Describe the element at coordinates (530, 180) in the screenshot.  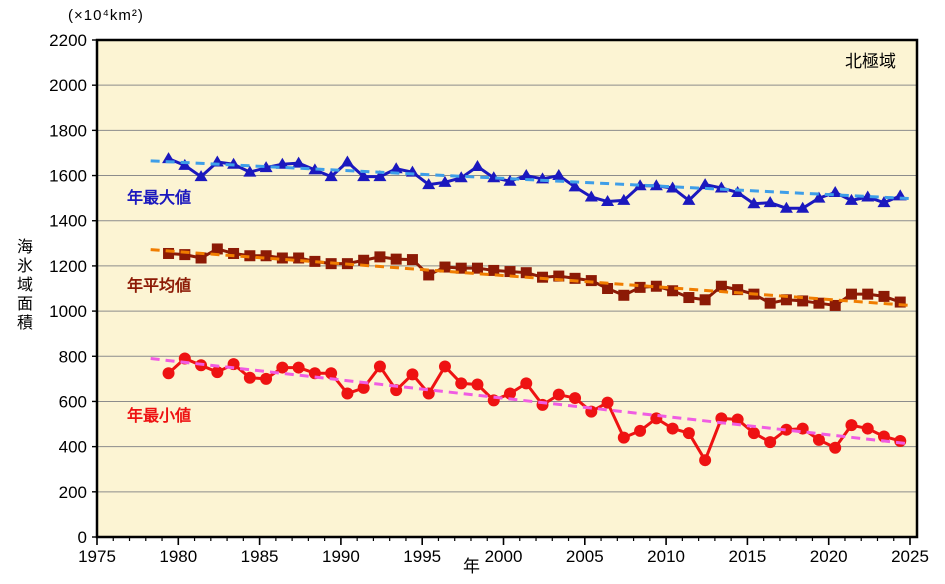
I see `trend-line-annual-max` at that location.